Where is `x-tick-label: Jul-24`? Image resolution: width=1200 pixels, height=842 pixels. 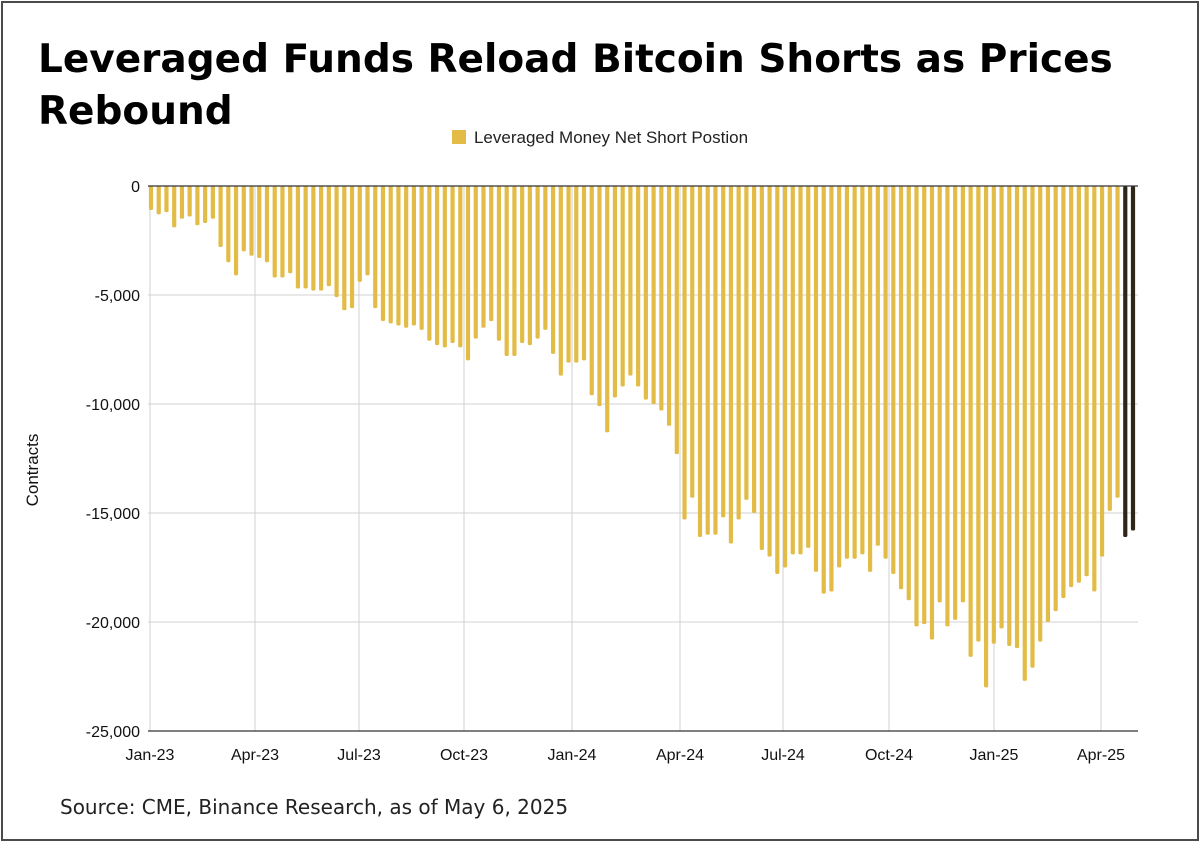
x-tick-label: Jul-24 is located at coordinates (783, 755).